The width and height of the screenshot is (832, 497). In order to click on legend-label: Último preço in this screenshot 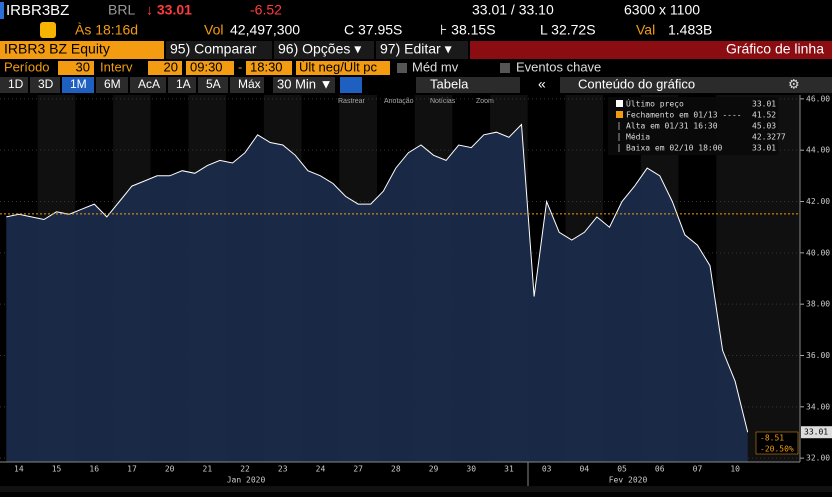, I will do `click(655, 103)`.